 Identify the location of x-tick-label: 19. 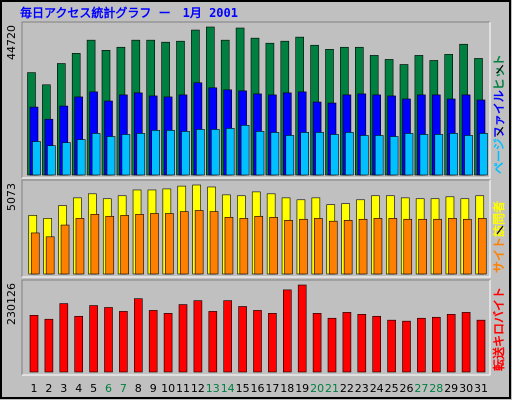
(302, 388).